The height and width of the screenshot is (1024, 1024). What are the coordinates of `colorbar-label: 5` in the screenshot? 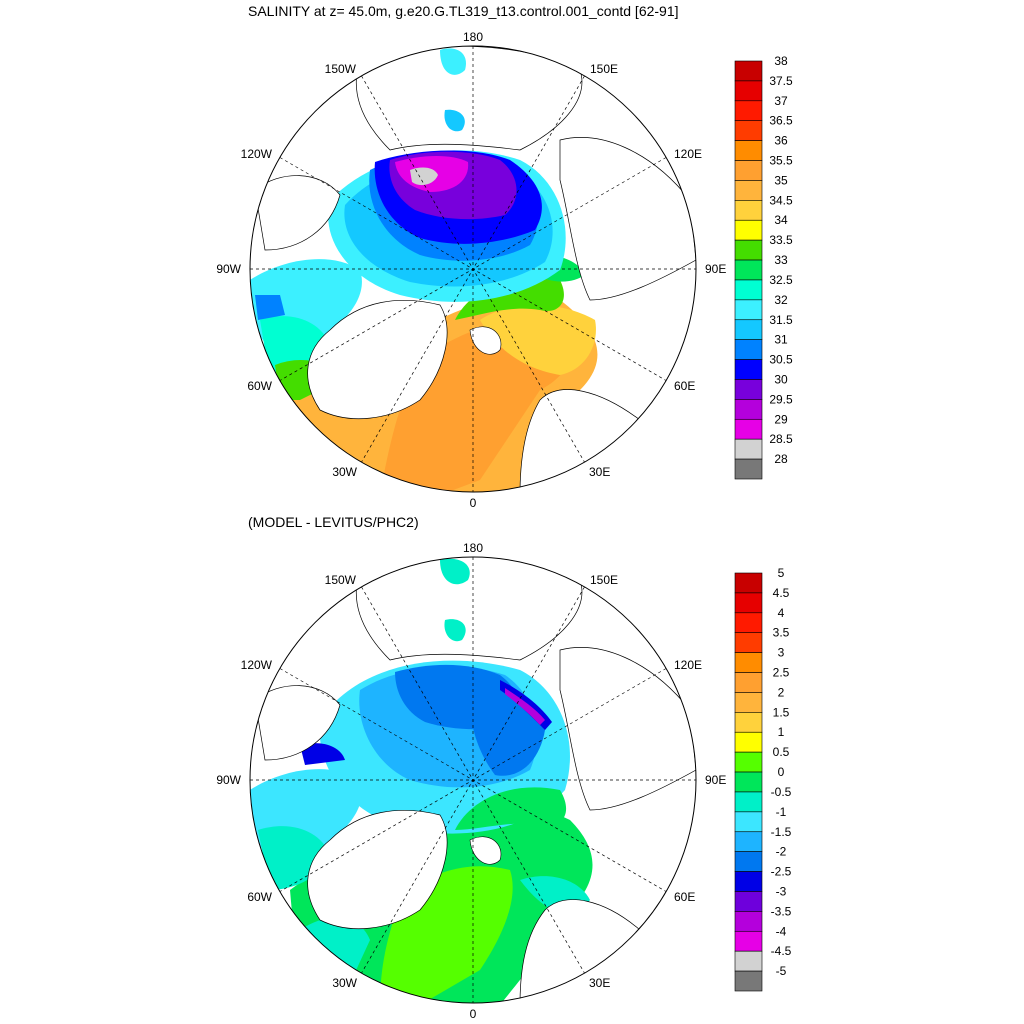 It's located at (781, 573).